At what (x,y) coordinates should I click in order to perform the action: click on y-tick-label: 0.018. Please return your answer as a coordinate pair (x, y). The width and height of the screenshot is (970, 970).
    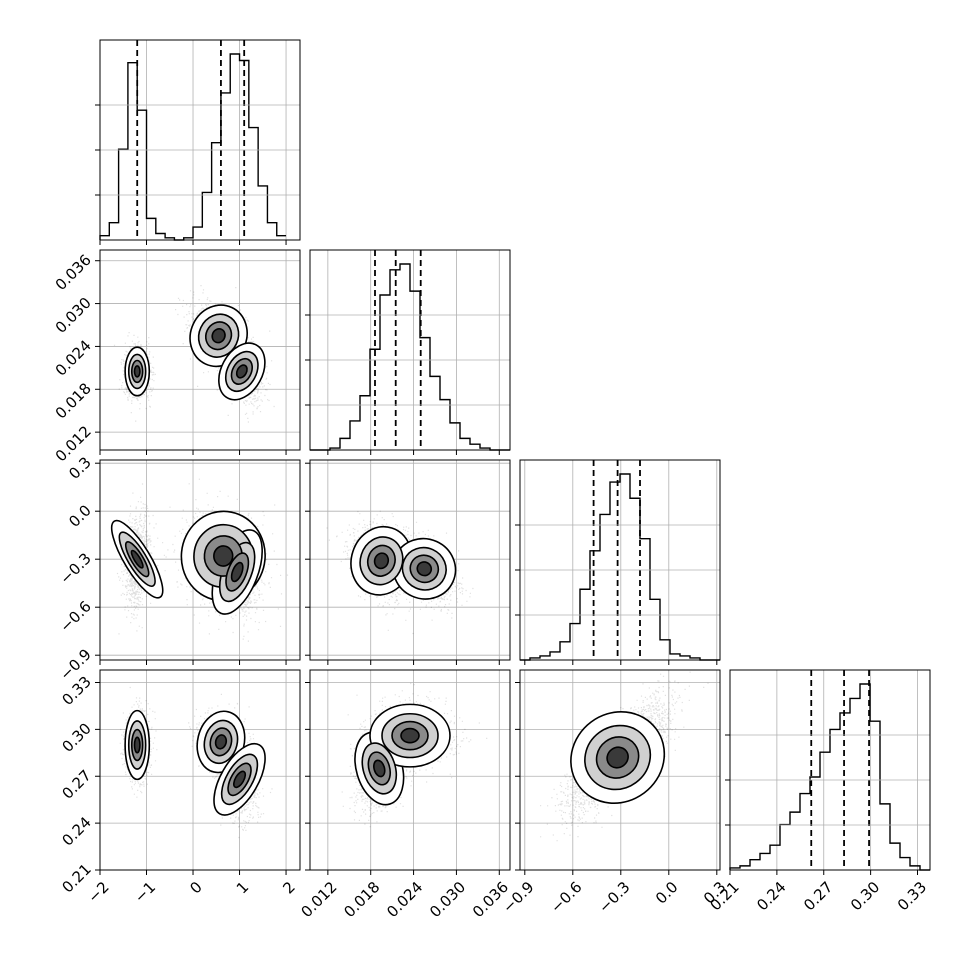
    Looking at the image, I should click on (73, 400).